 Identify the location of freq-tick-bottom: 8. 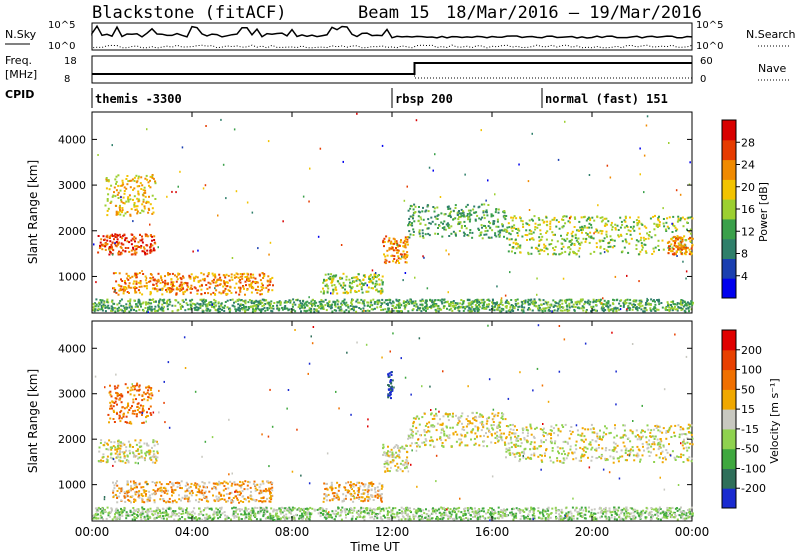
(67, 79).